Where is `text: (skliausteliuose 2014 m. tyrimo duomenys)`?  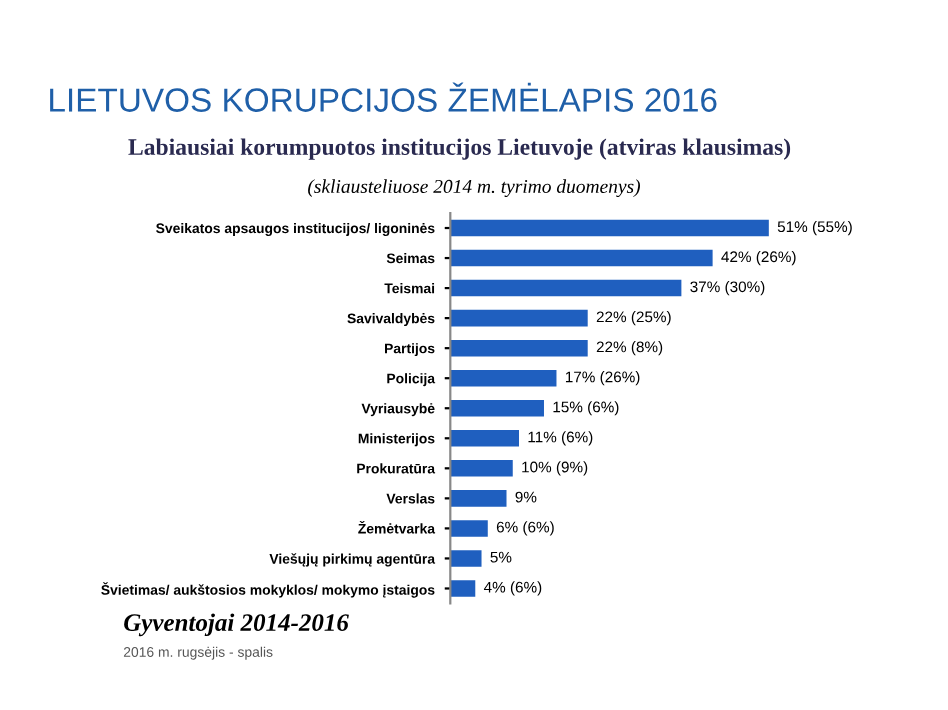 text: (skliausteliuose 2014 m. tyrimo duomenys) is located at coordinates (474, 188).